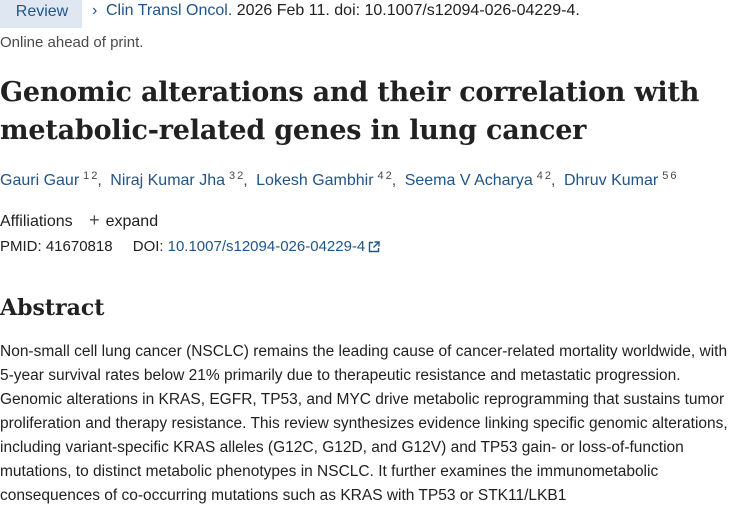 The image size is (750, 508). Describe the element at coordinates (40, 180) in the screenshot. I see `author-link: Gauri Gaur` at that location.